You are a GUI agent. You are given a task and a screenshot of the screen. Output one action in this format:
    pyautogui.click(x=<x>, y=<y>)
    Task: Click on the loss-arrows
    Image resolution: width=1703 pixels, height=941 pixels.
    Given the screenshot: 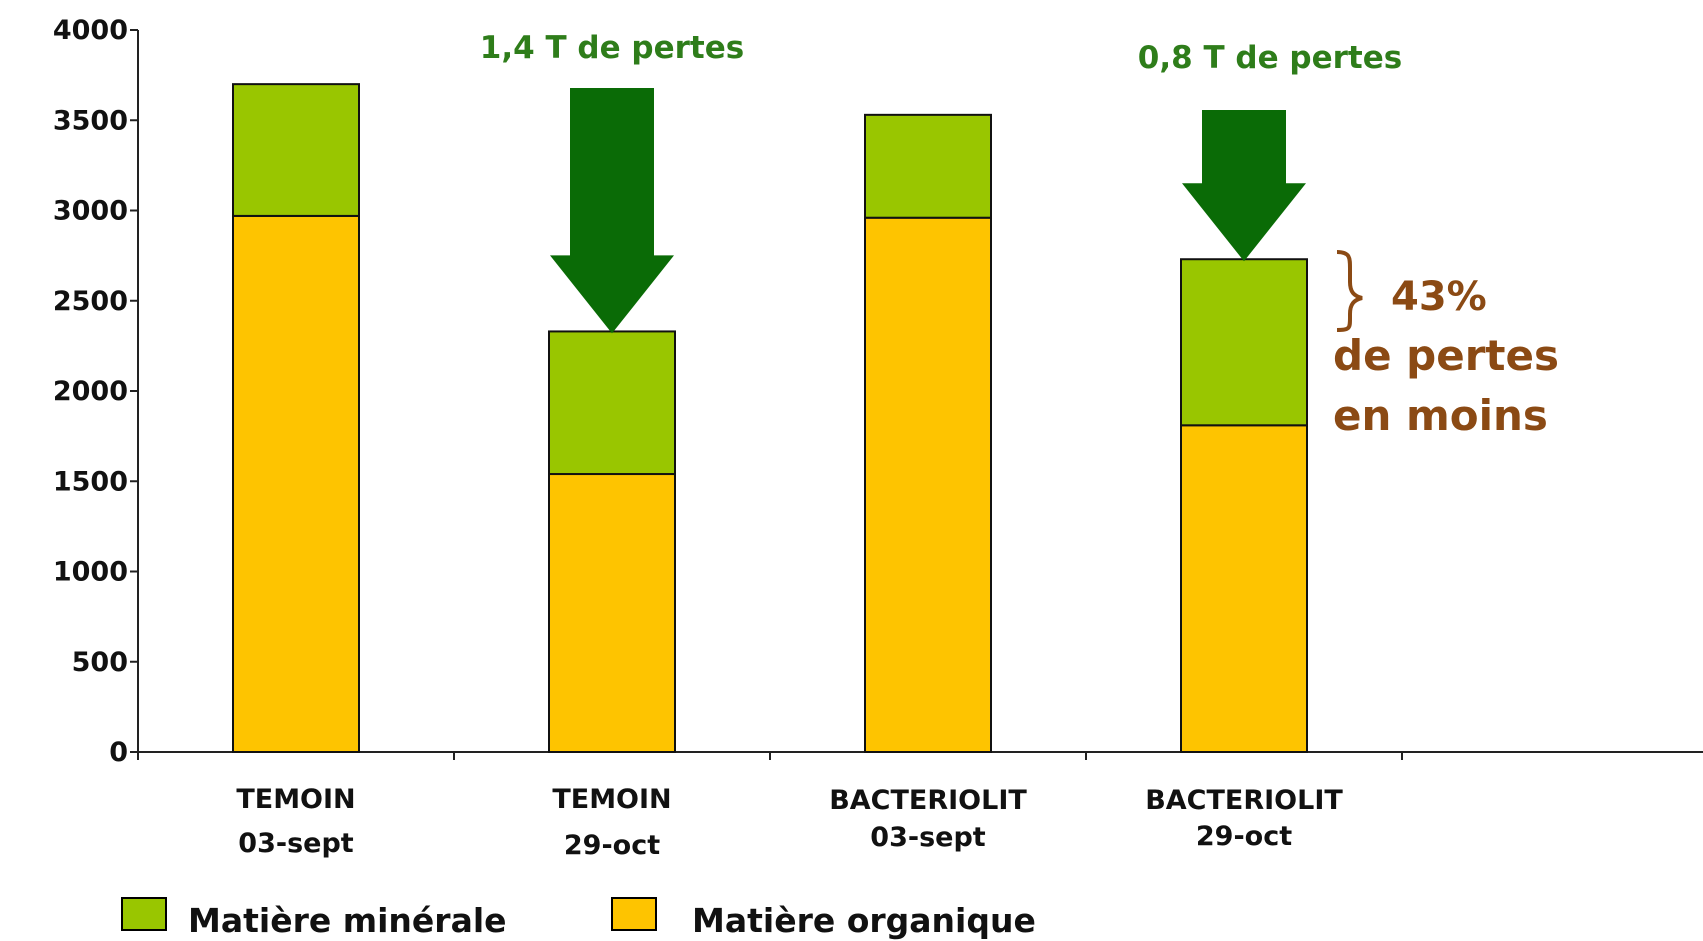 What is the action you would take?
    pyautogui.click(x=928, y=211)
    